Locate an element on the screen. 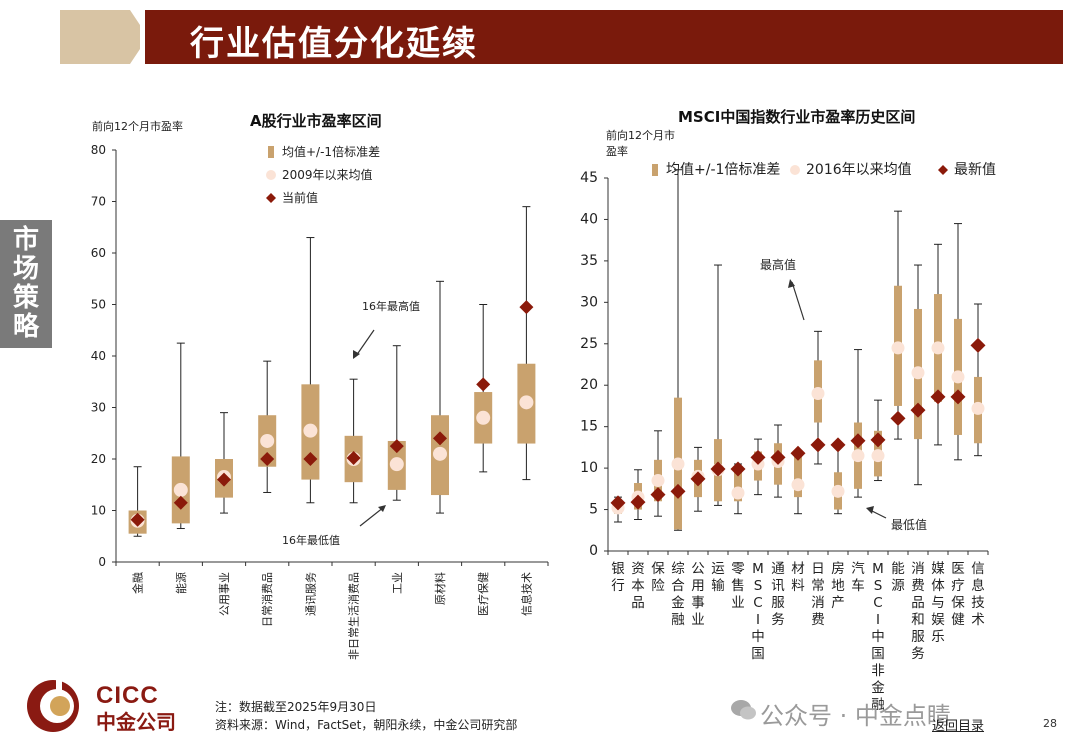 The height and width of the screenshot is (755, 1080). logo-text-en: CICC is located at coordinates (127, 695).